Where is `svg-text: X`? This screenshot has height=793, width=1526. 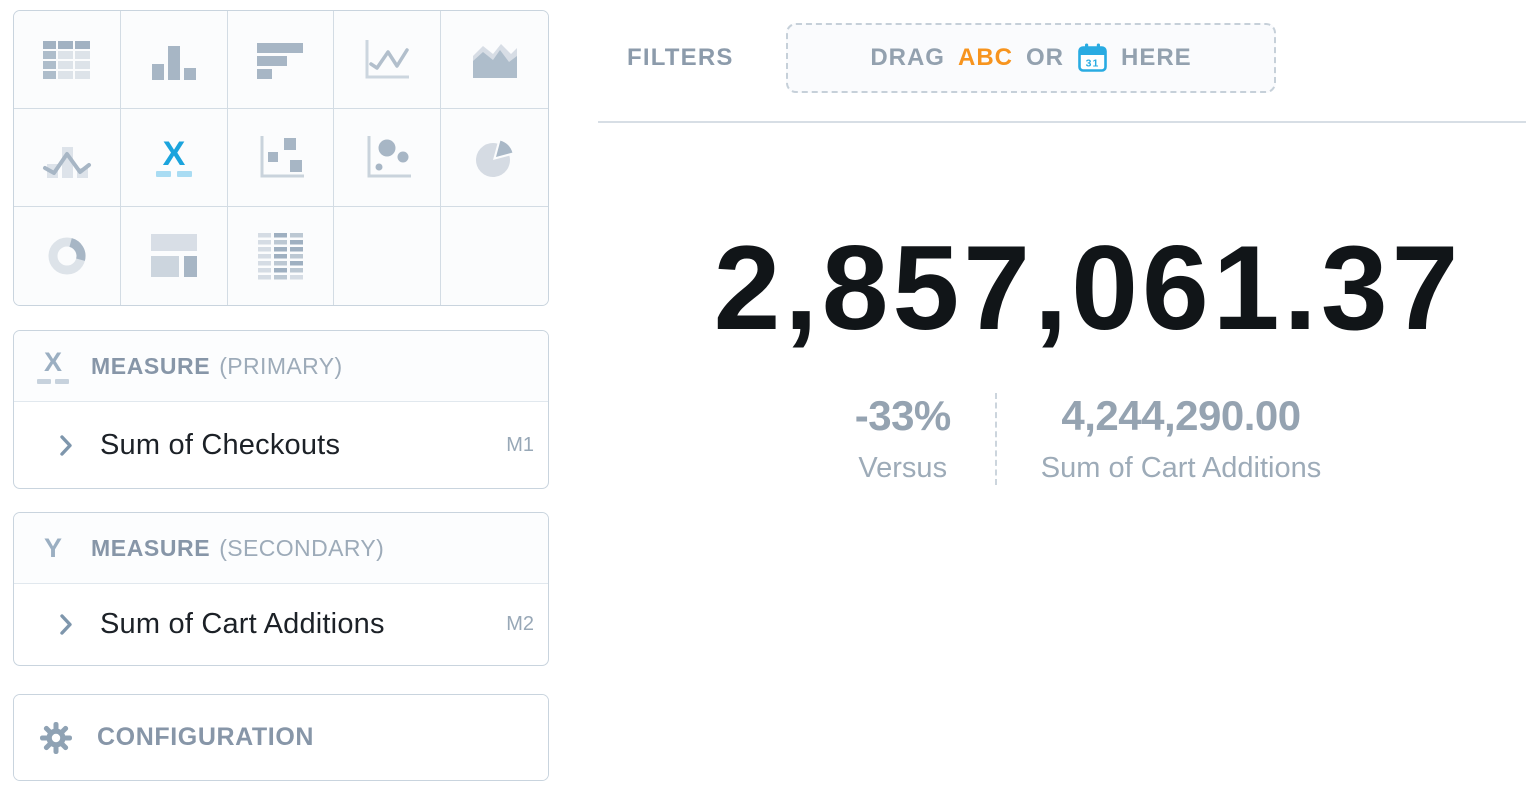 svg-text: X is located at coordinates (173, 154).